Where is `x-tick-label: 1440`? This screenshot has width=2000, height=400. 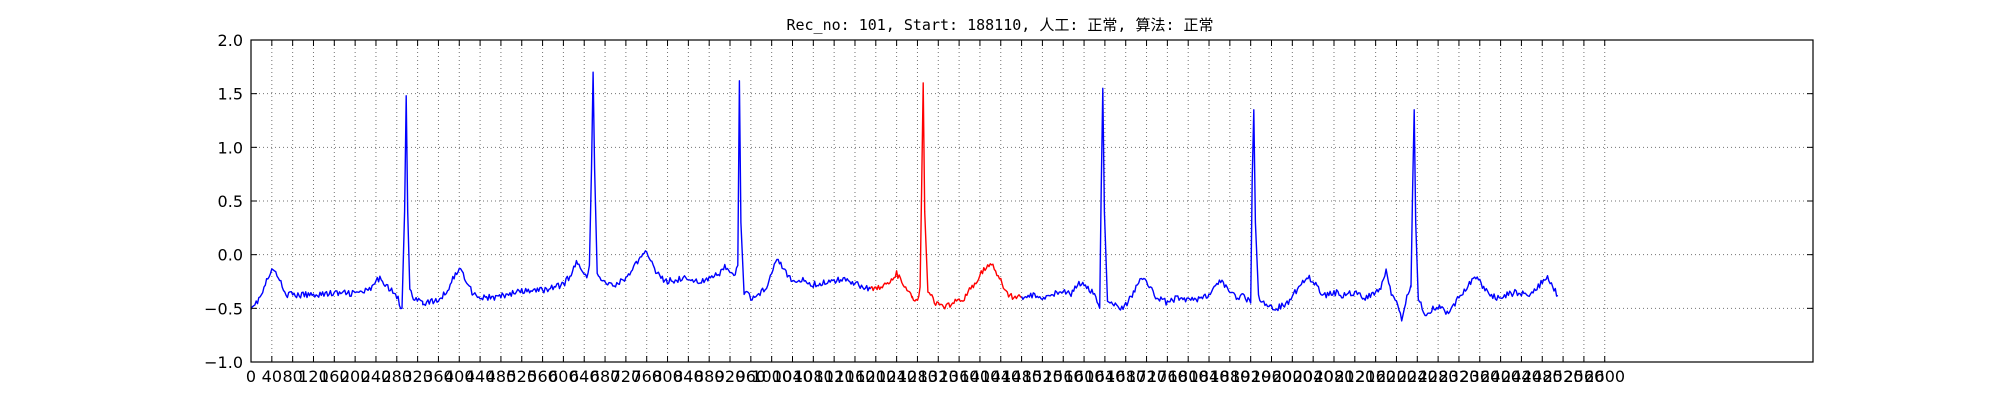 x-tick-label: 1440 is located at coordinates (1000, 376).